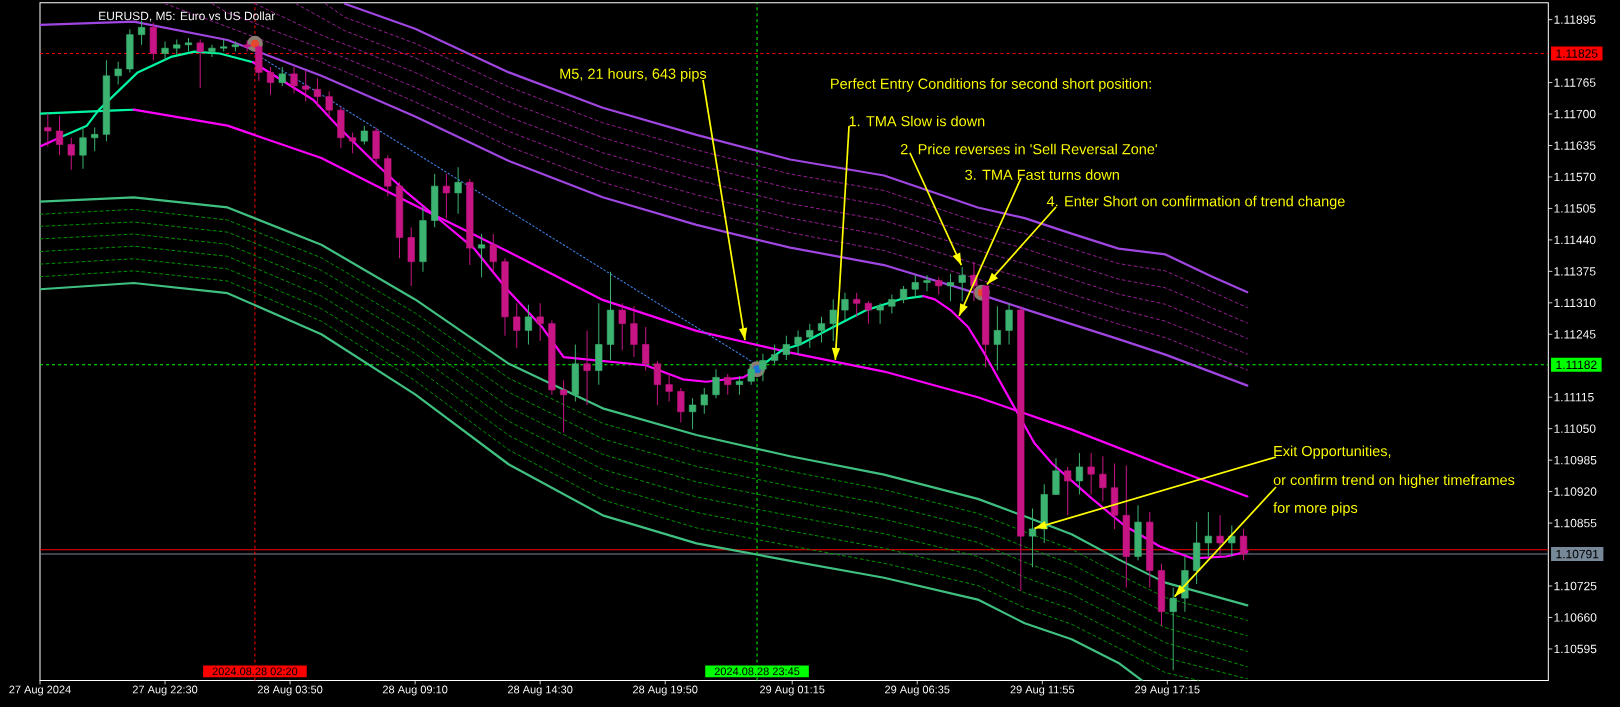  Describe the element at coordinates (1575, 428) in the screenshot. I see `y-tick-label: 1.11050` at that location.